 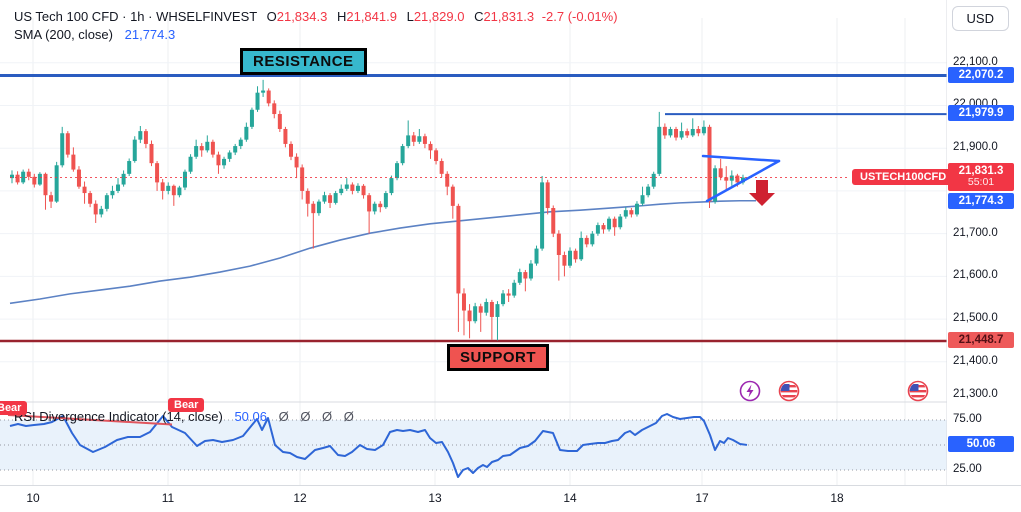 I want to click on open-value: 21,834.3, so click(x=302, y=16).